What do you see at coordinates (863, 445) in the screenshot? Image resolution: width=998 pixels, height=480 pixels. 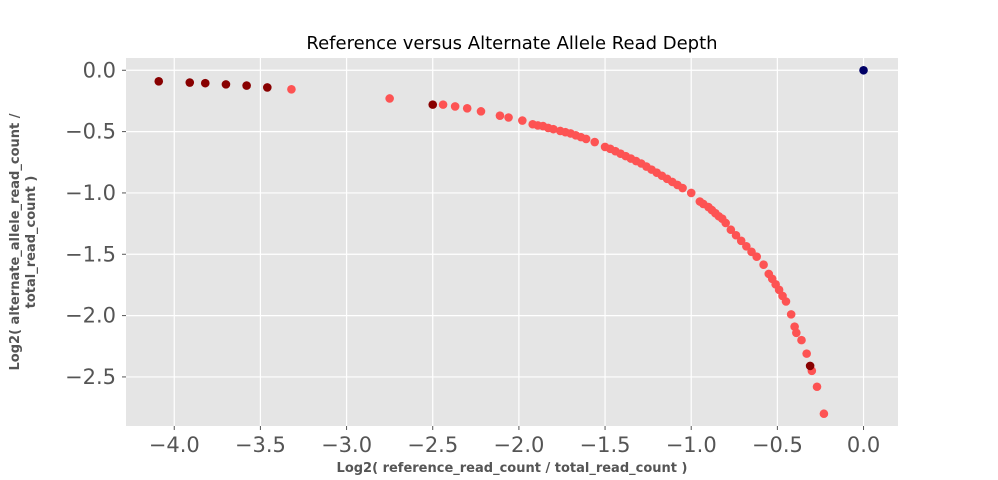 I see `x-tick-label: 0.0` at bounding box center [863, 445].